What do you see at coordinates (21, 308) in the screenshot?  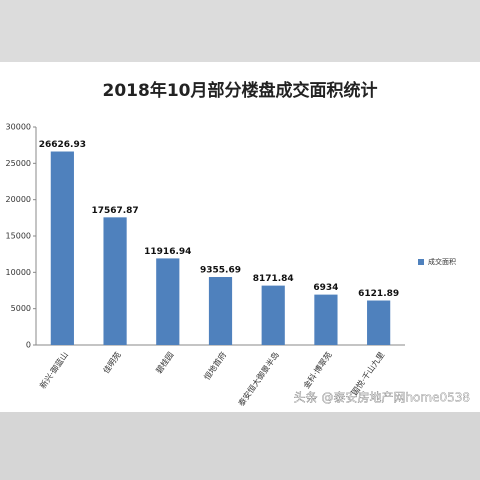 I see `y-tick-label: 5000` at bounding box center [21, 308].